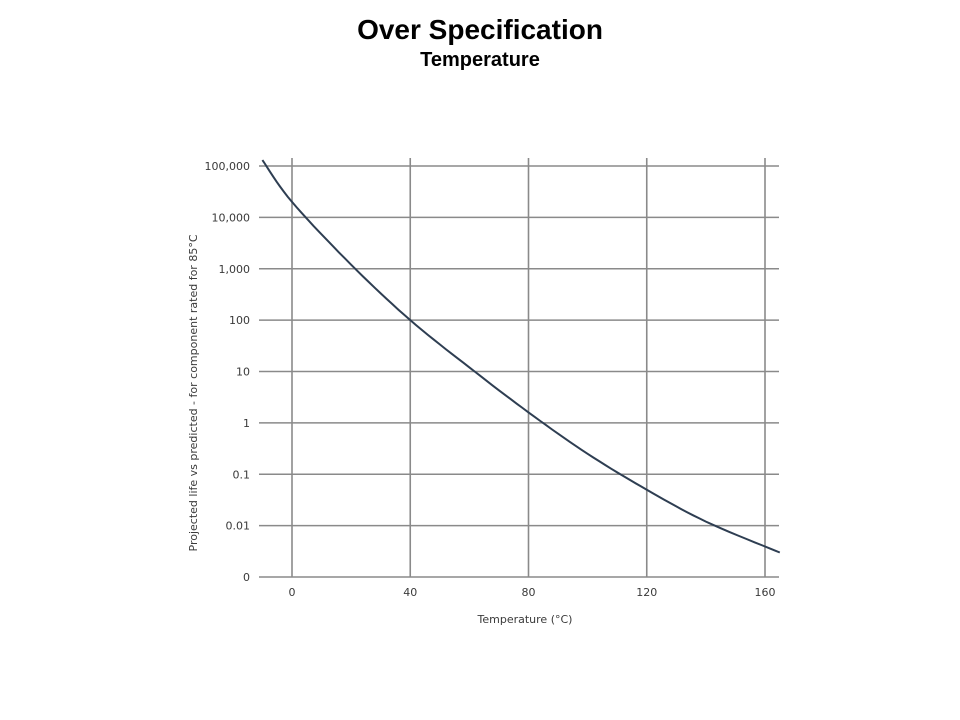 The height and width of the screenshot is (720, 960). Describe the element at coordinates (242, 474) in the screenshot. I see `y-tick-label: 0.1` at that location.